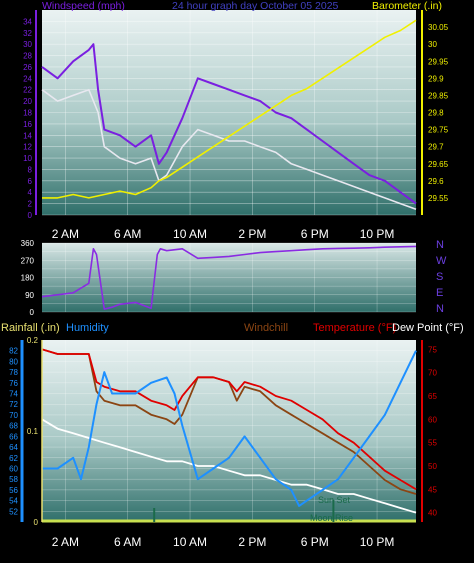  What do you see at coordinates (432, 349) in the screenshot?
I see `temperature-tick-label: 75` at bounding box center [432, 349].